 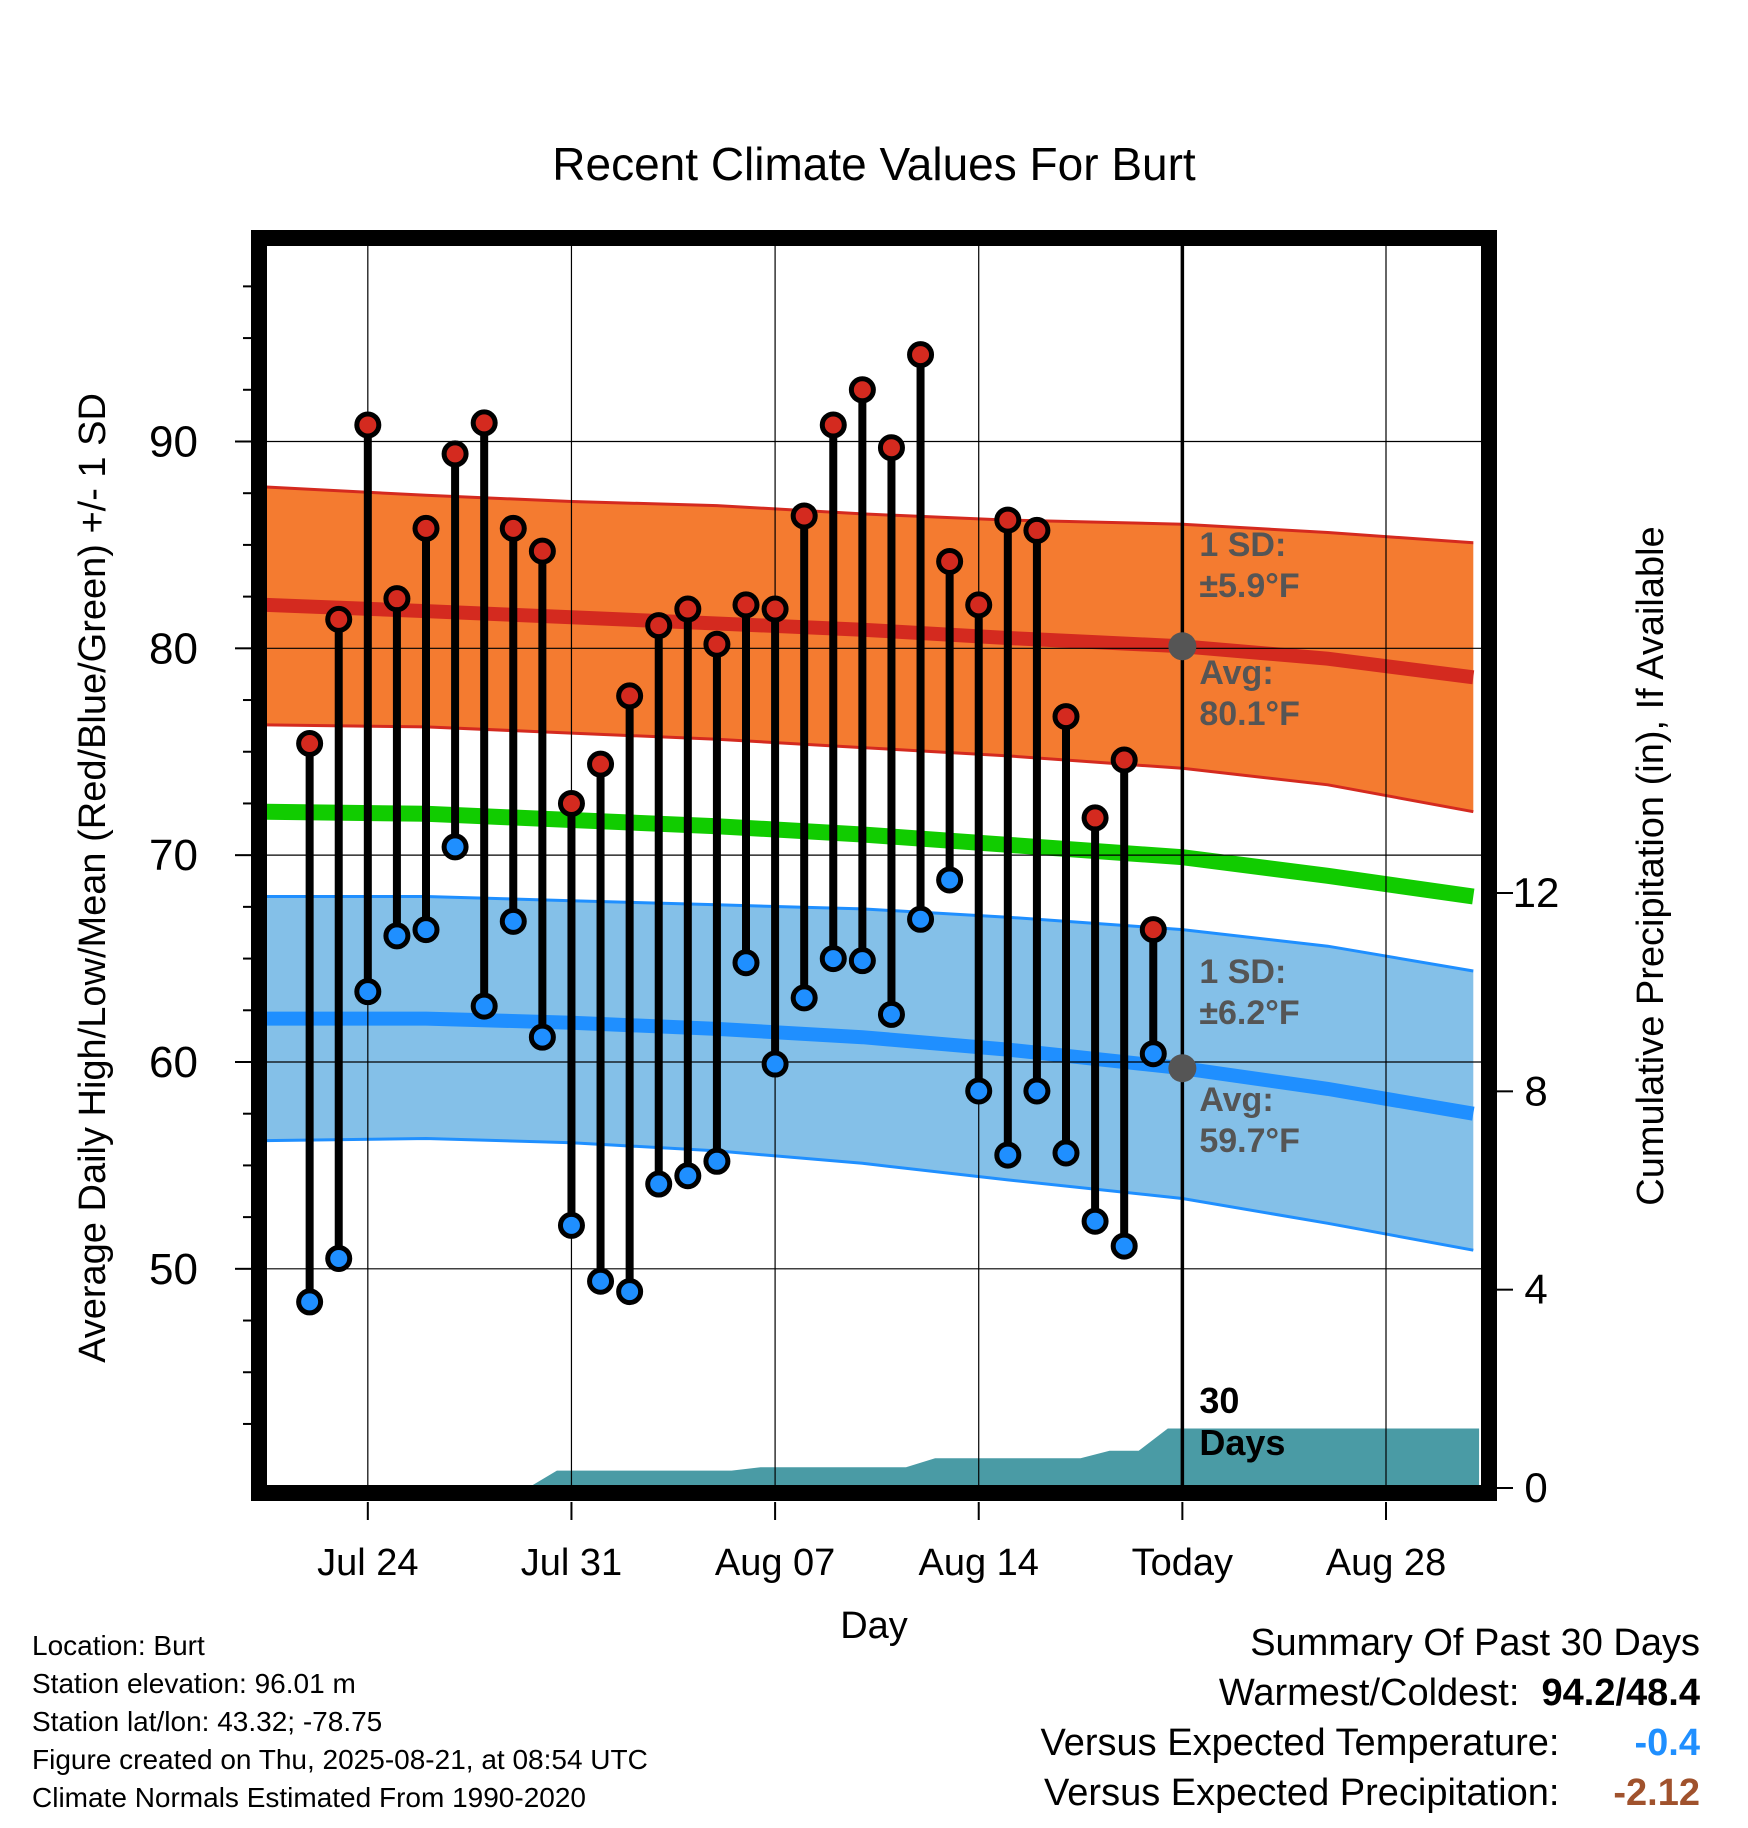 I want to click on y-tick-label: 70, so click(x=173, y=855).